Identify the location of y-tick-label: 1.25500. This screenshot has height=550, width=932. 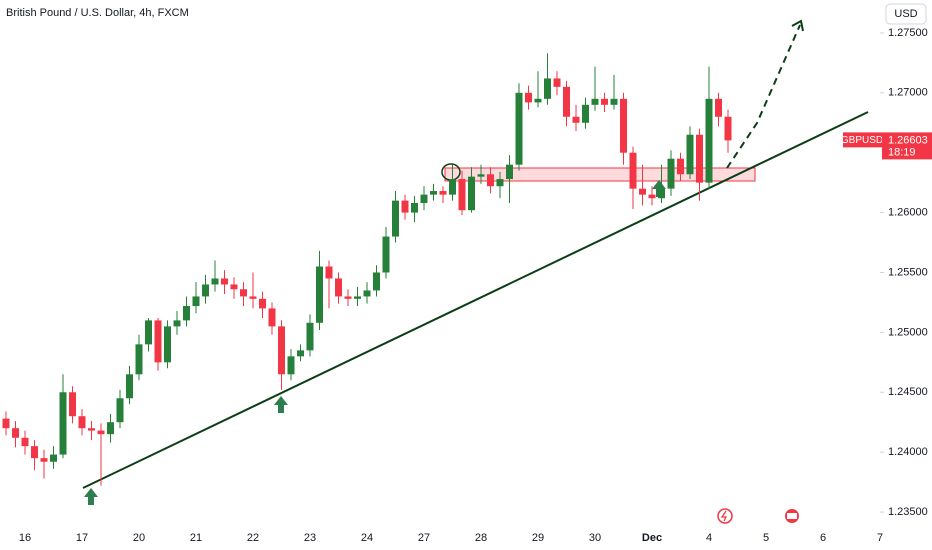
(908, 272).